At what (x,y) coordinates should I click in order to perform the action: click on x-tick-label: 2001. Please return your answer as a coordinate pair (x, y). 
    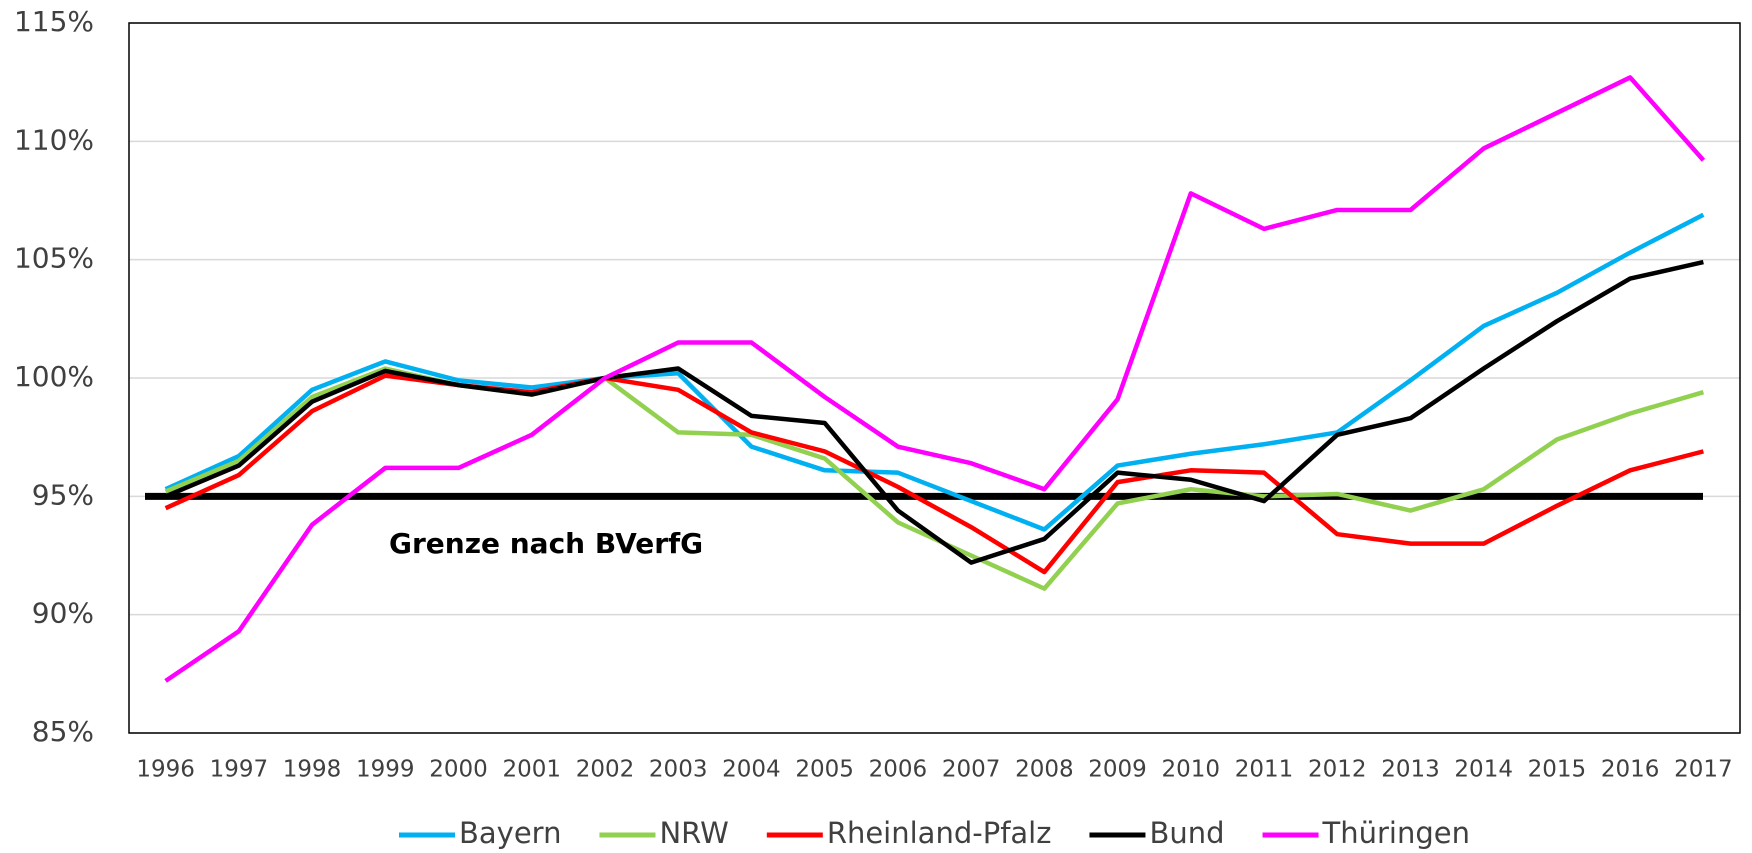
    Looking at the image, I should click on (531, 770).